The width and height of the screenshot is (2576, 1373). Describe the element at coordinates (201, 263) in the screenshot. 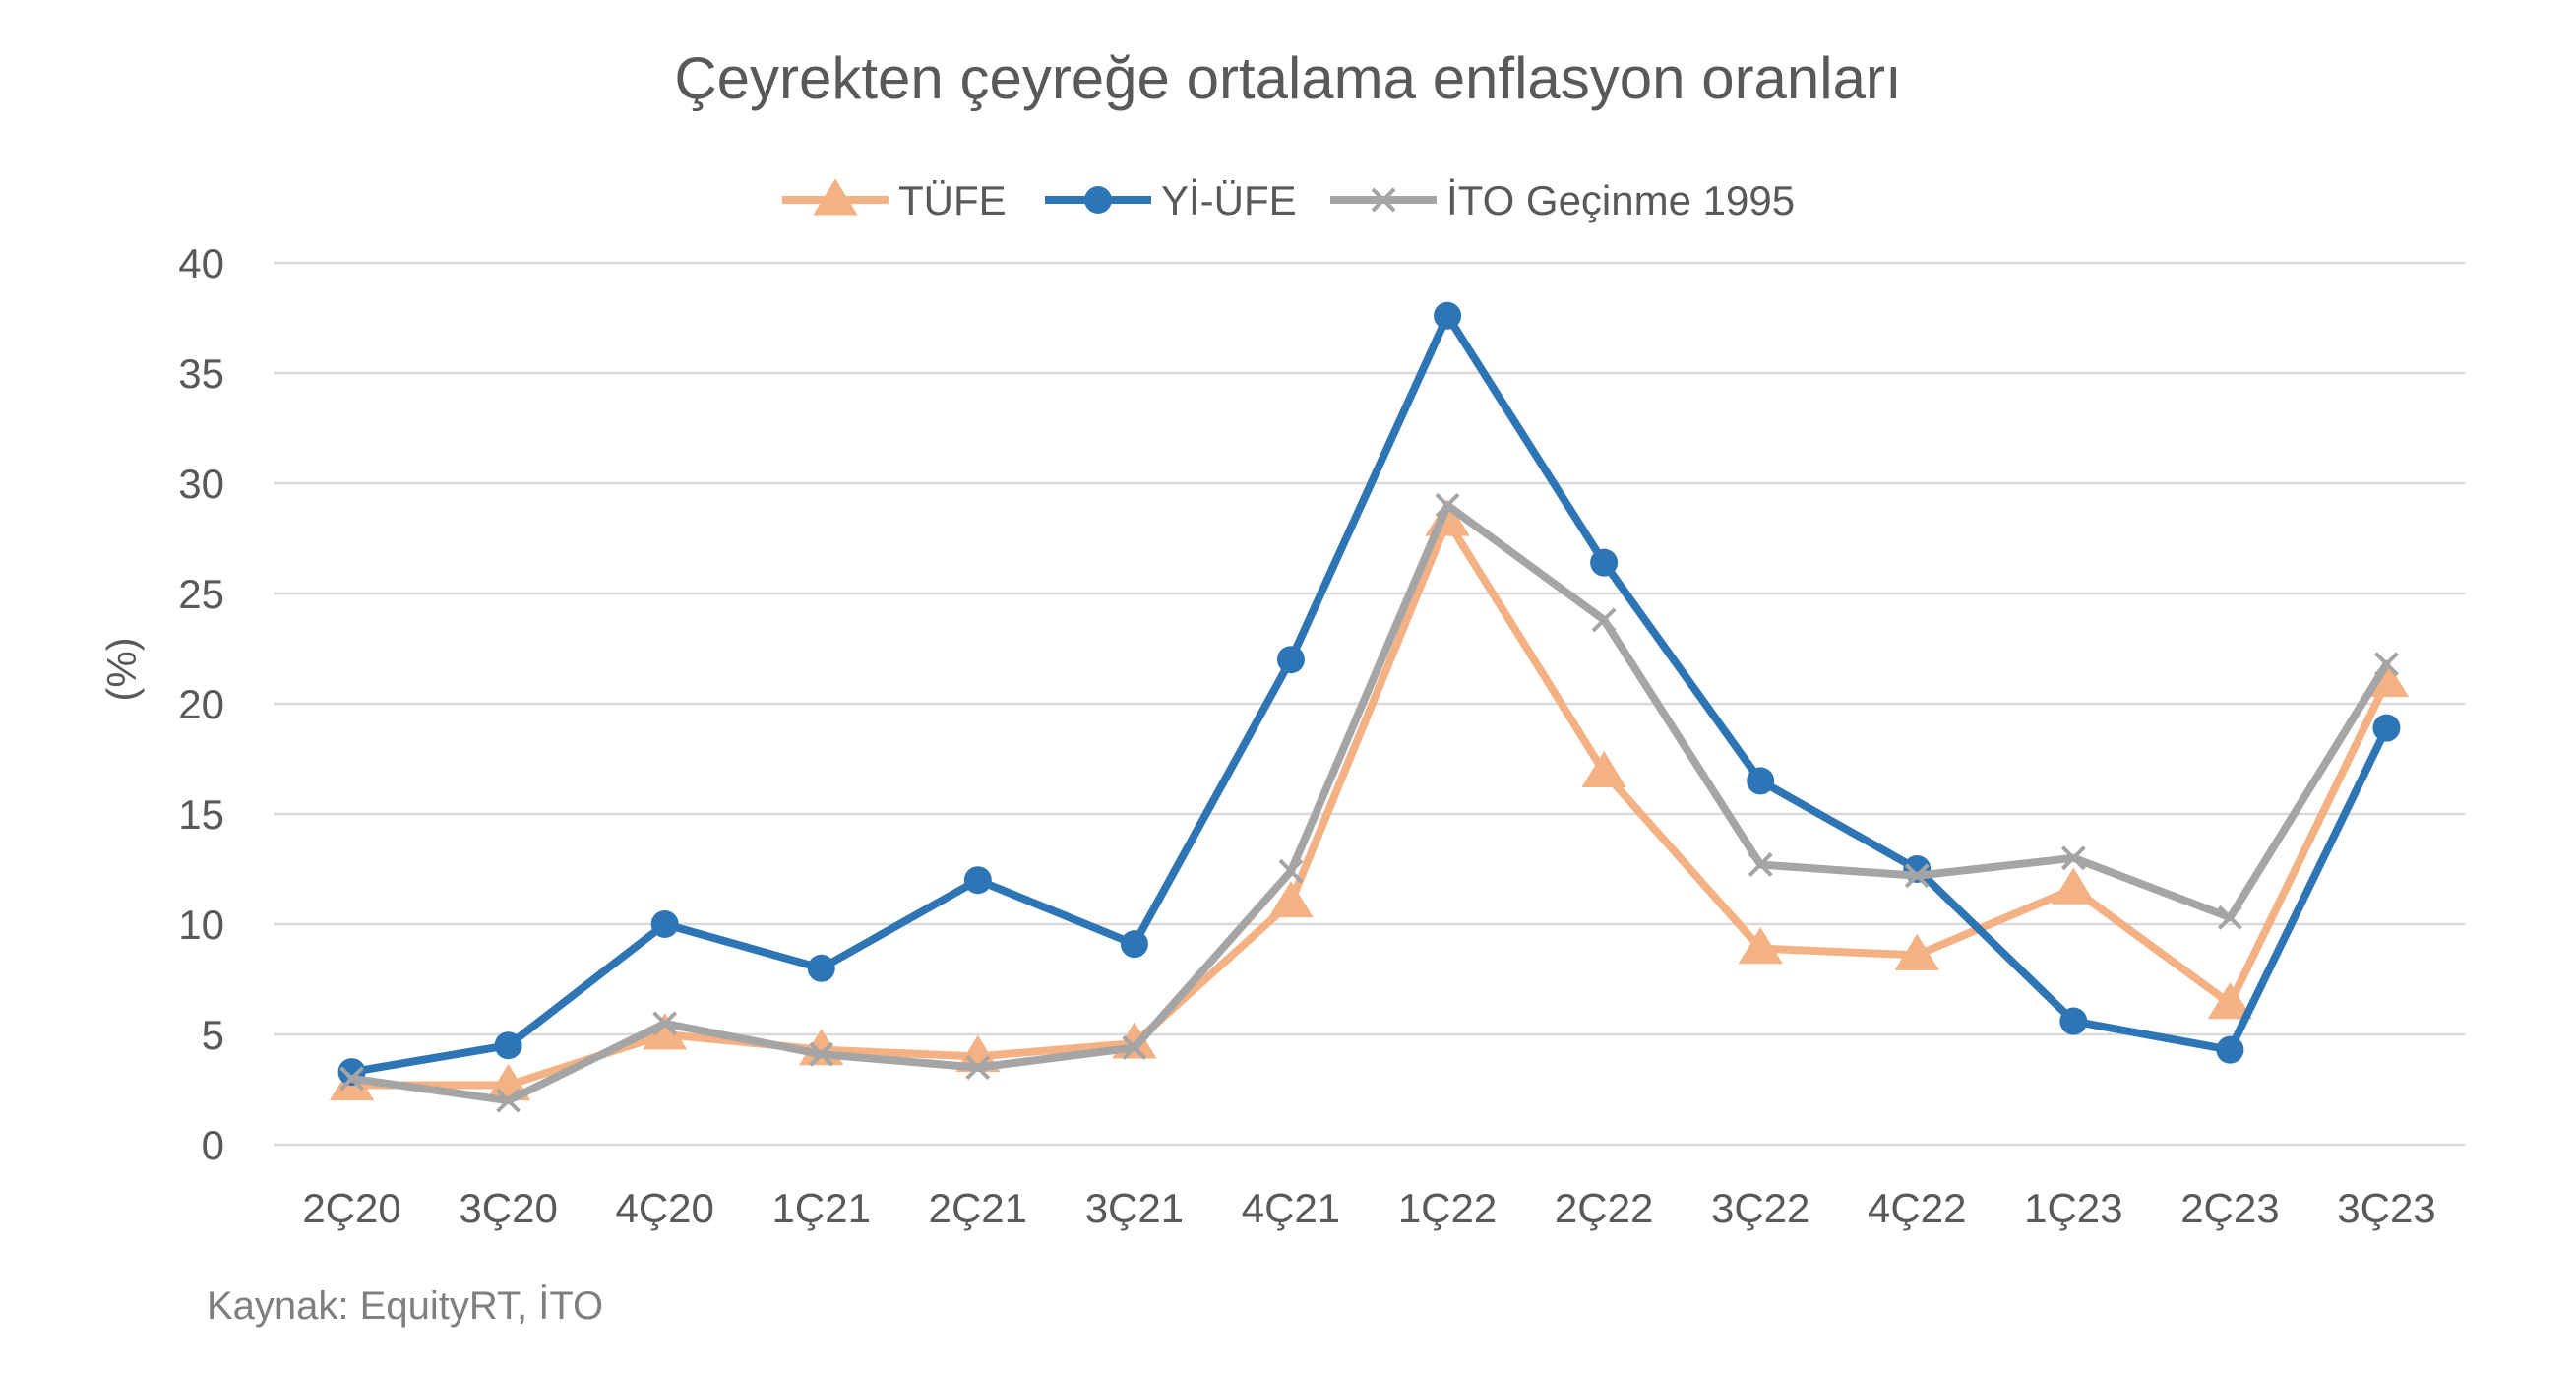

I see `y-tick-label: 40` at that location.